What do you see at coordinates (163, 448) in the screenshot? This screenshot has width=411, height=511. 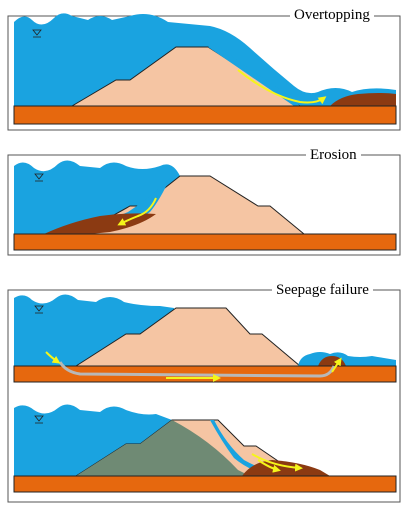 I see `failed-mass` at bounding box center [163, 448].